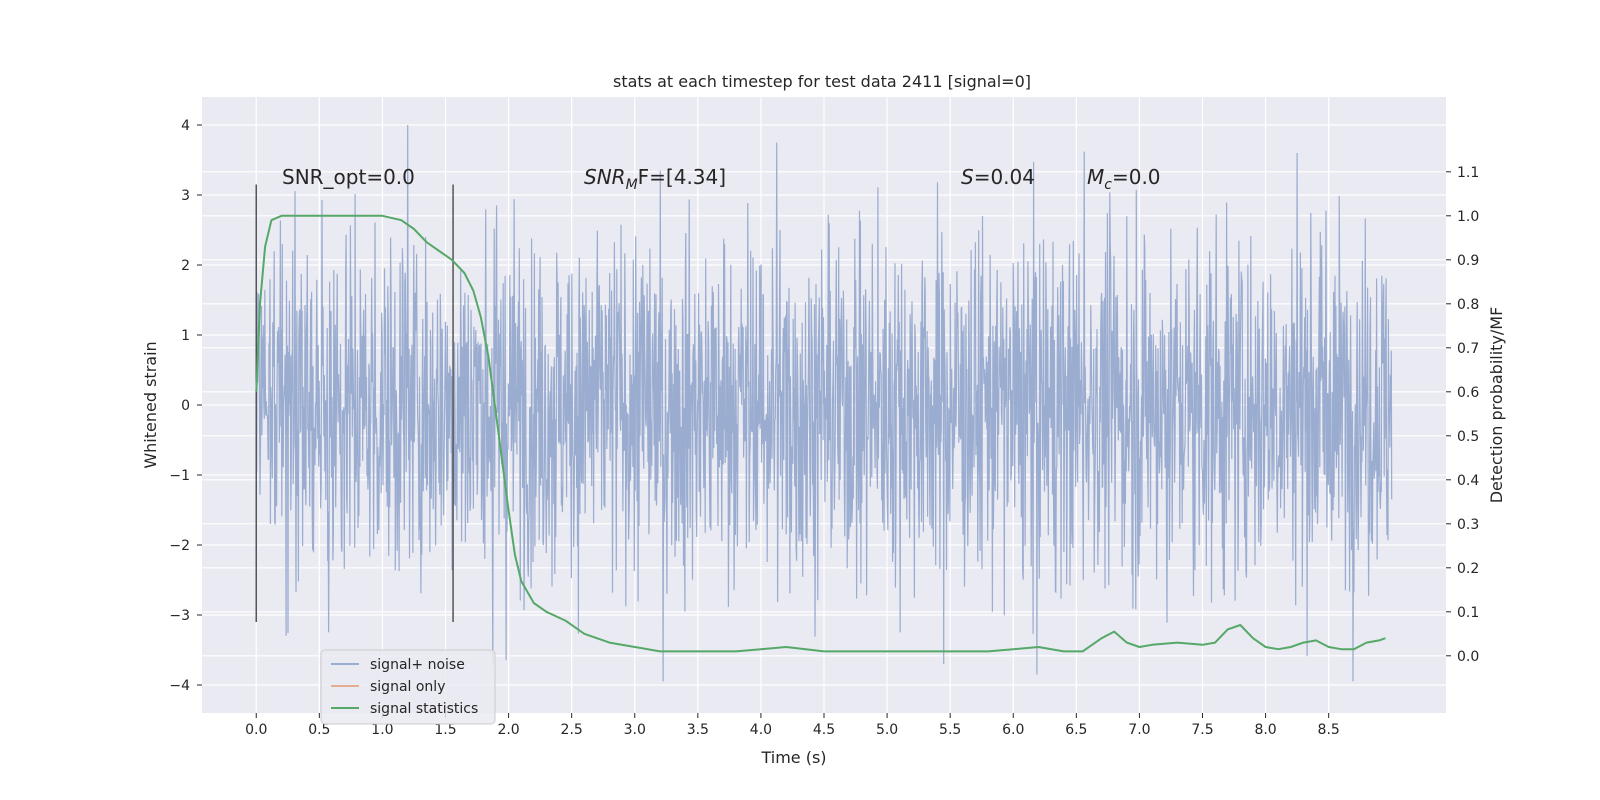  What do you see at coordinates (1136, 177) in the screenshot?
I see `annotation-mc-rest: =0.0` at bounding box center [1136, 177].